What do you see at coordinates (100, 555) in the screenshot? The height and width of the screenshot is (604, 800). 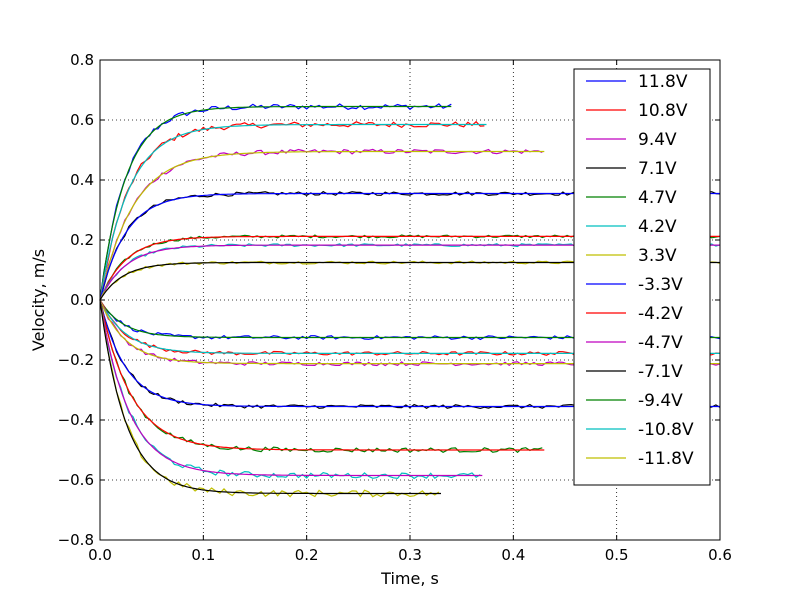 I see `x-tick-label: 0.0` at bounding box center [100, 555].